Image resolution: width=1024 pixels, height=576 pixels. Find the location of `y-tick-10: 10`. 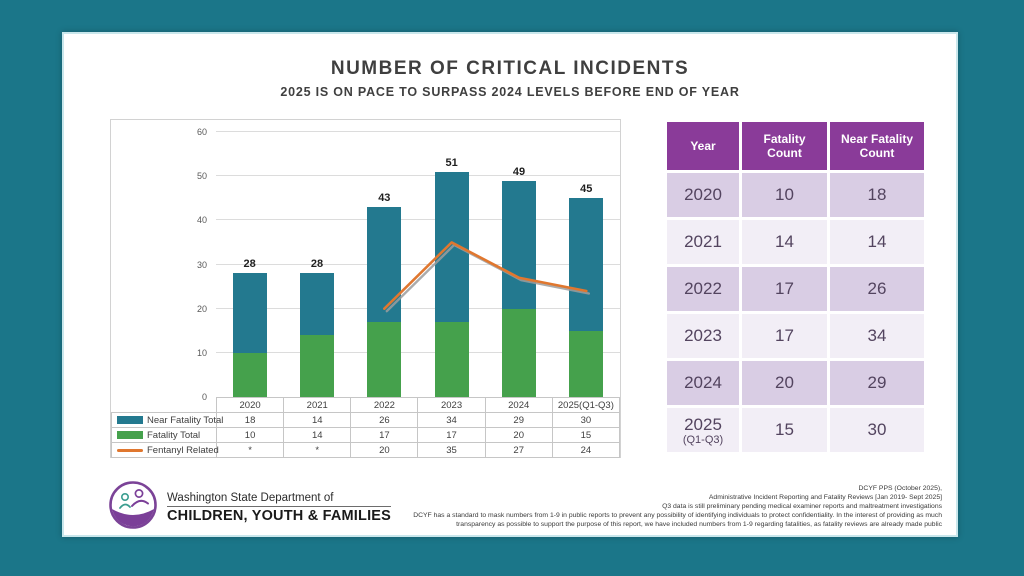

y-tick-10: 10 is located at coordinates (201, 352).